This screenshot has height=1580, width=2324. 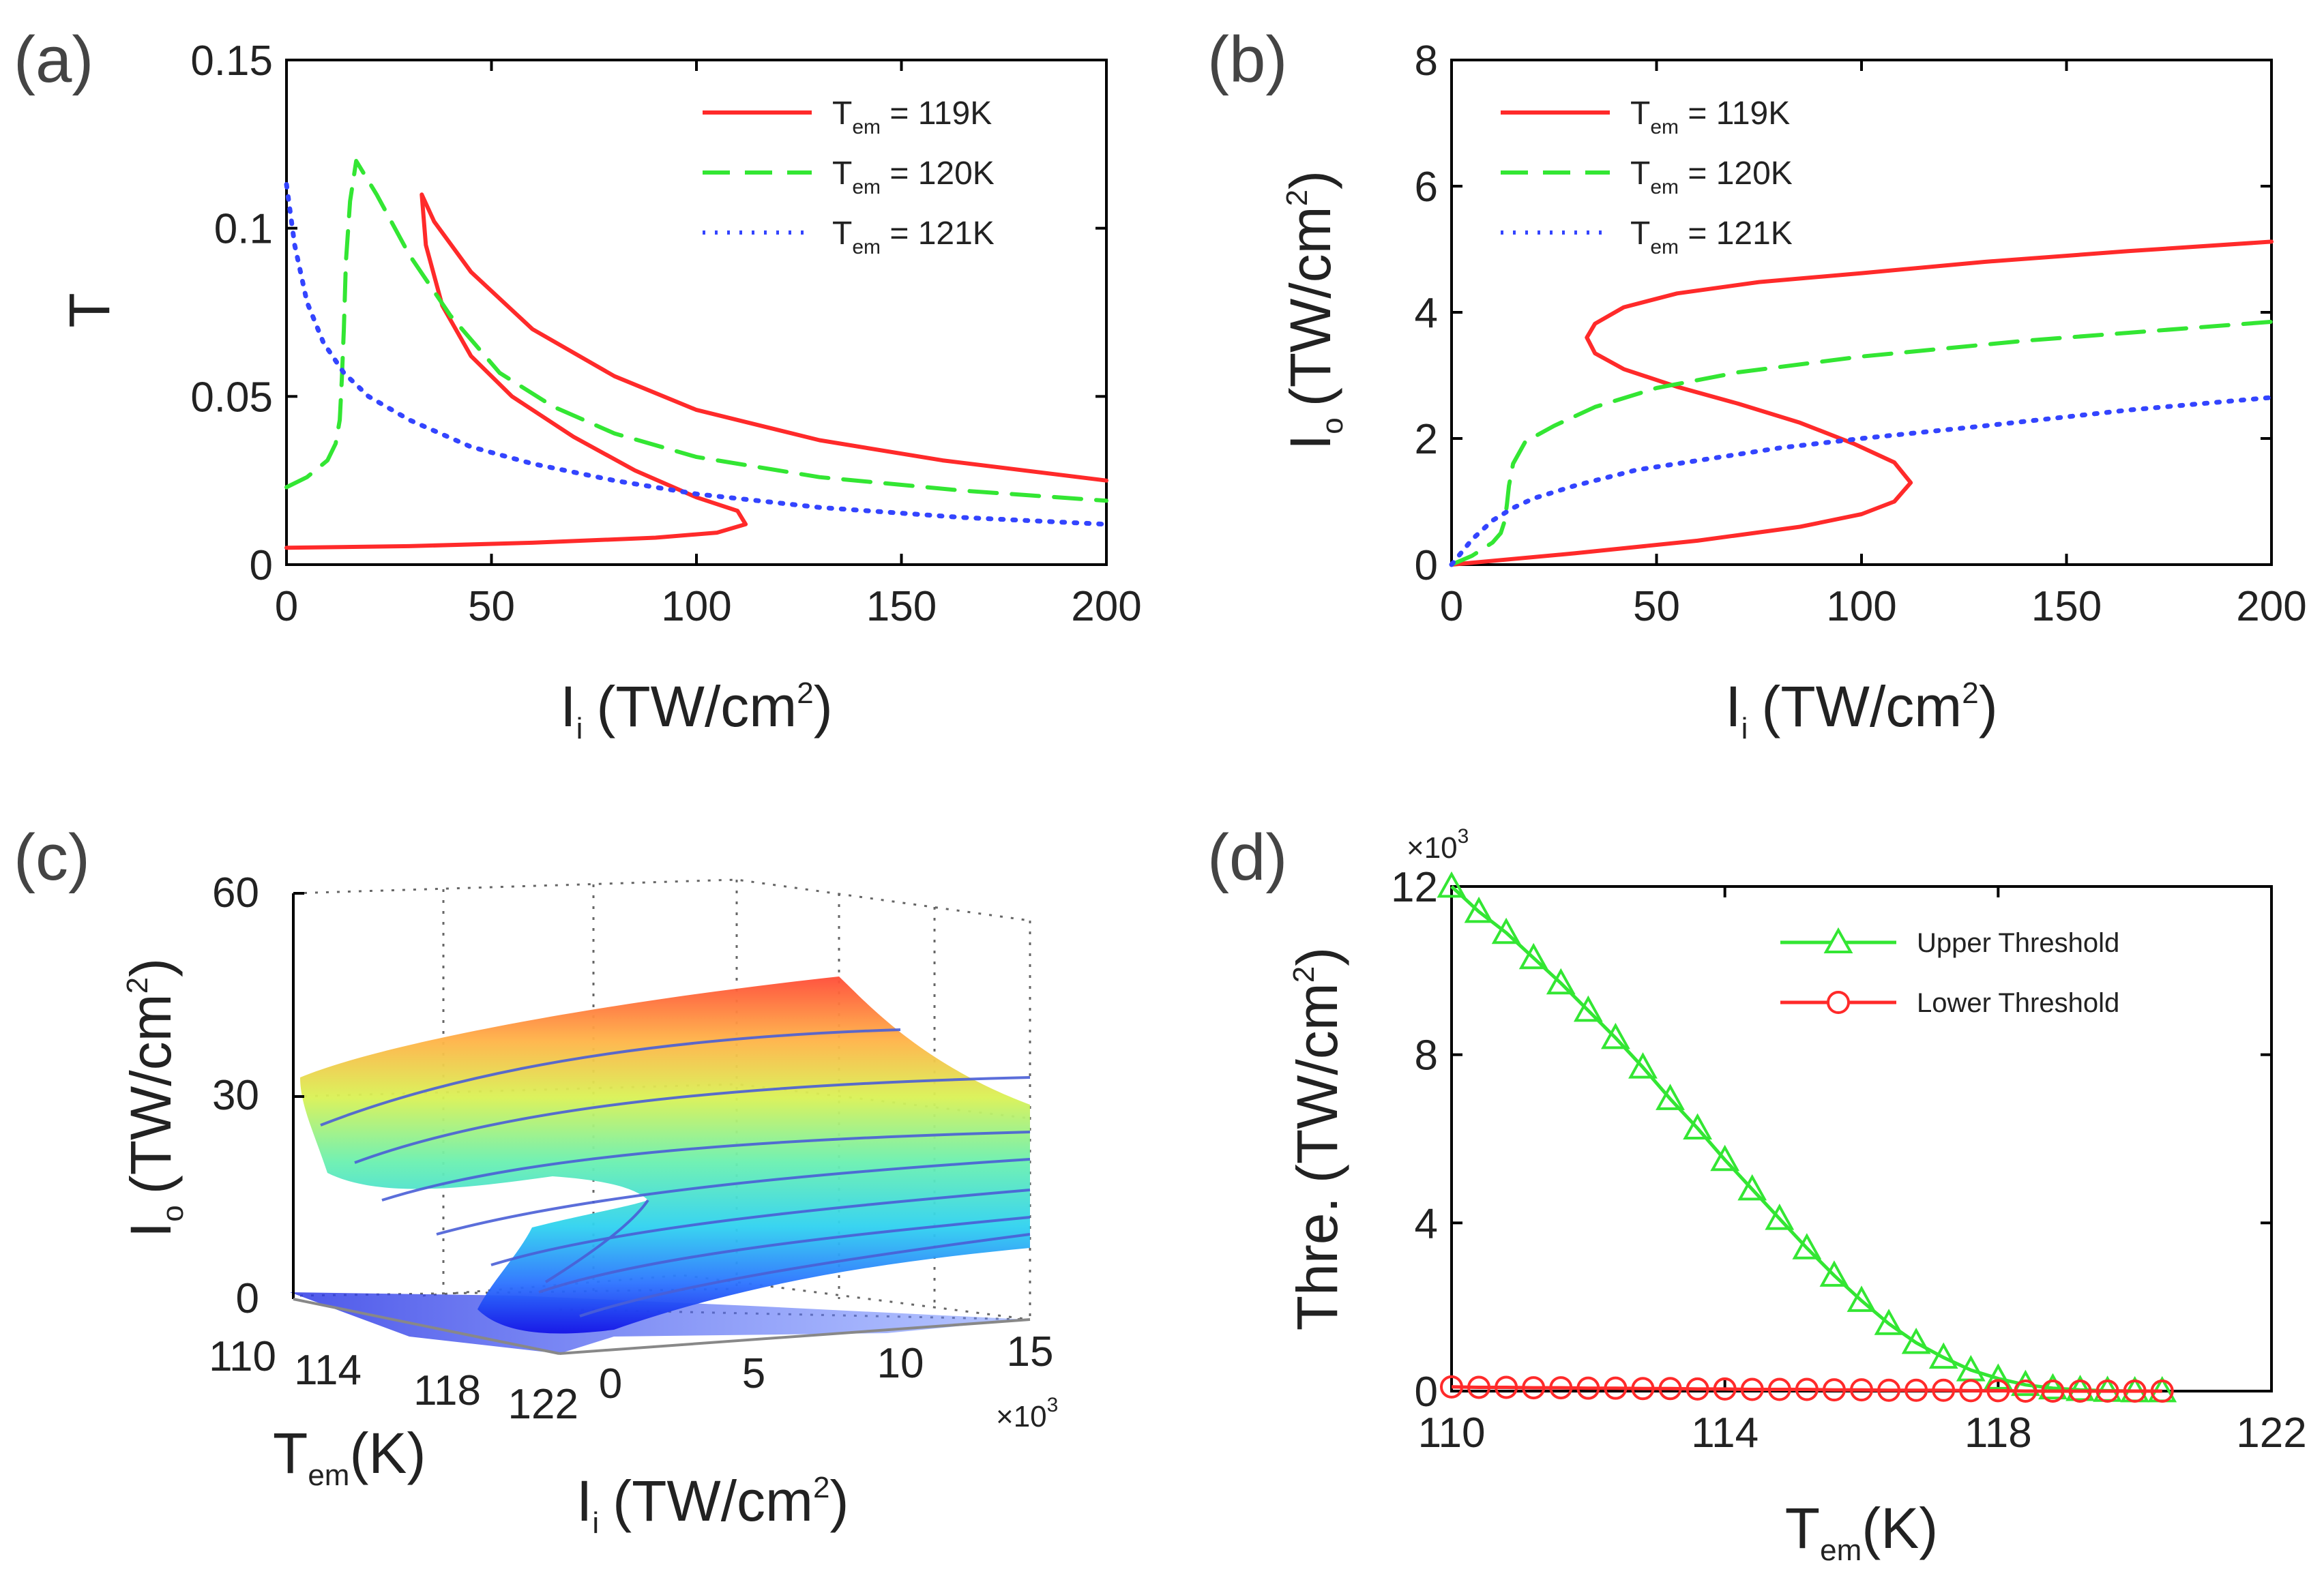 What do you see at coordinates (2271, 606) in the screenshot?
I see `panel-b-x-tick-label: 200` at bounding box center [2271, 606].